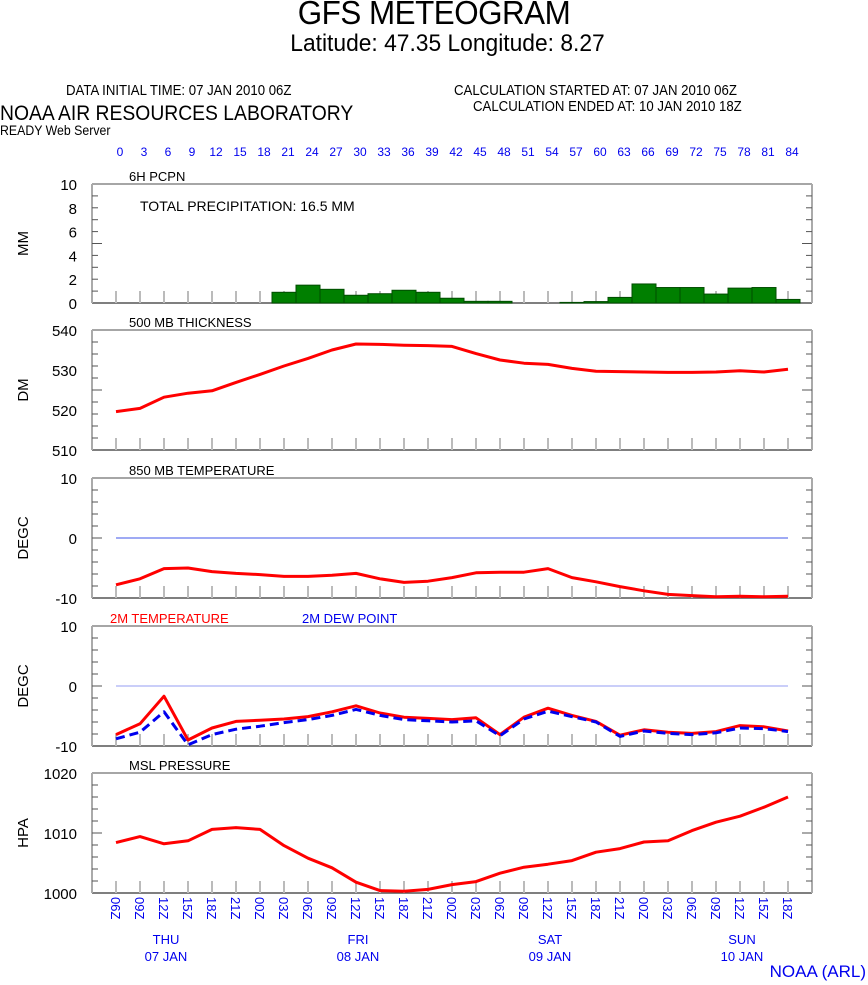 The width and height of the screenshot is (868, 985). I want to click on forecast-hour-label: 18, so click(264, 152).